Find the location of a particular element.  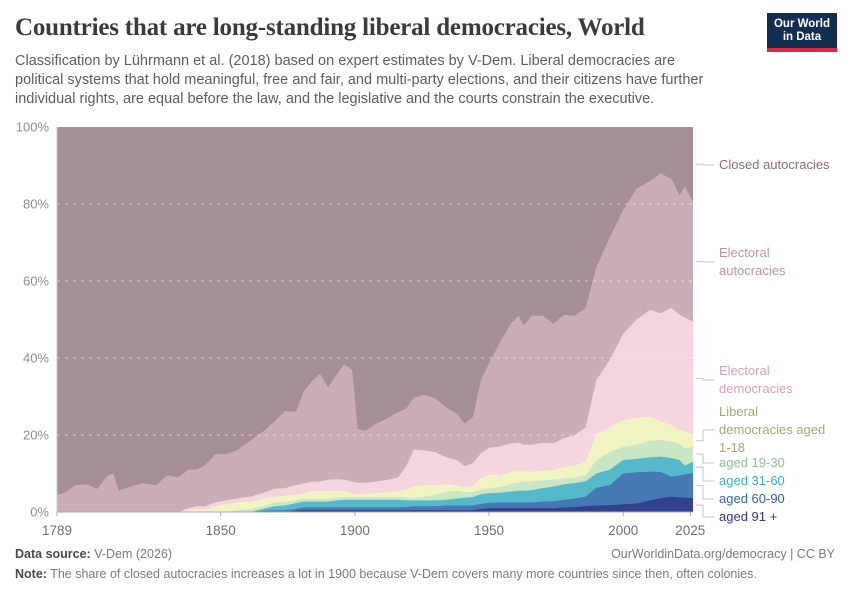

y-tick-label: 20% is located at coordinates (36, 435).